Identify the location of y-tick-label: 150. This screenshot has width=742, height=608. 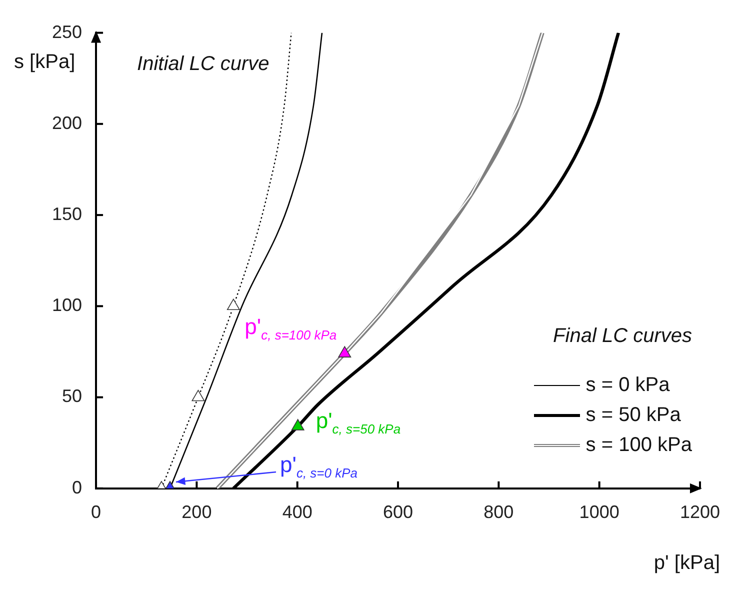
(67, 214).